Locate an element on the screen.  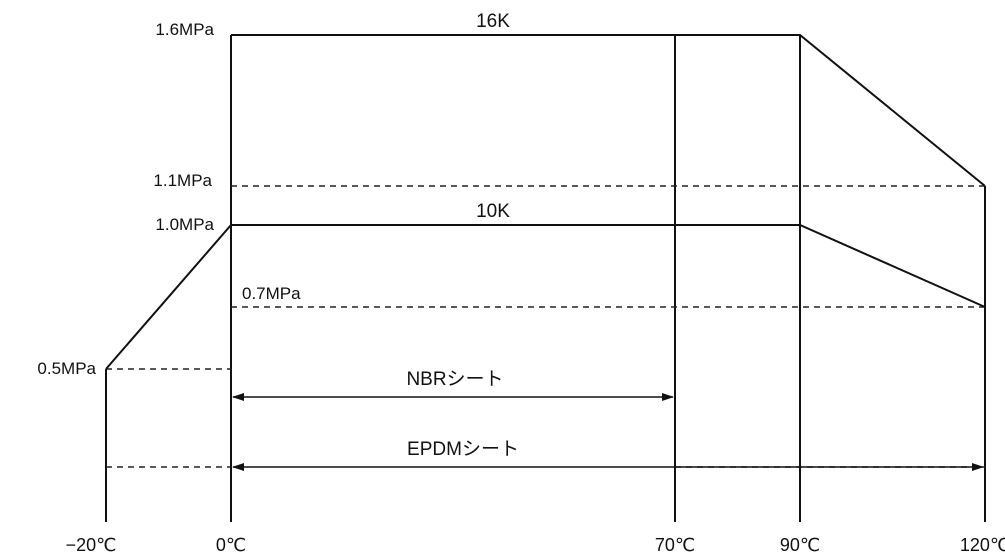
range-arrows is located at coordinates (608, 432).